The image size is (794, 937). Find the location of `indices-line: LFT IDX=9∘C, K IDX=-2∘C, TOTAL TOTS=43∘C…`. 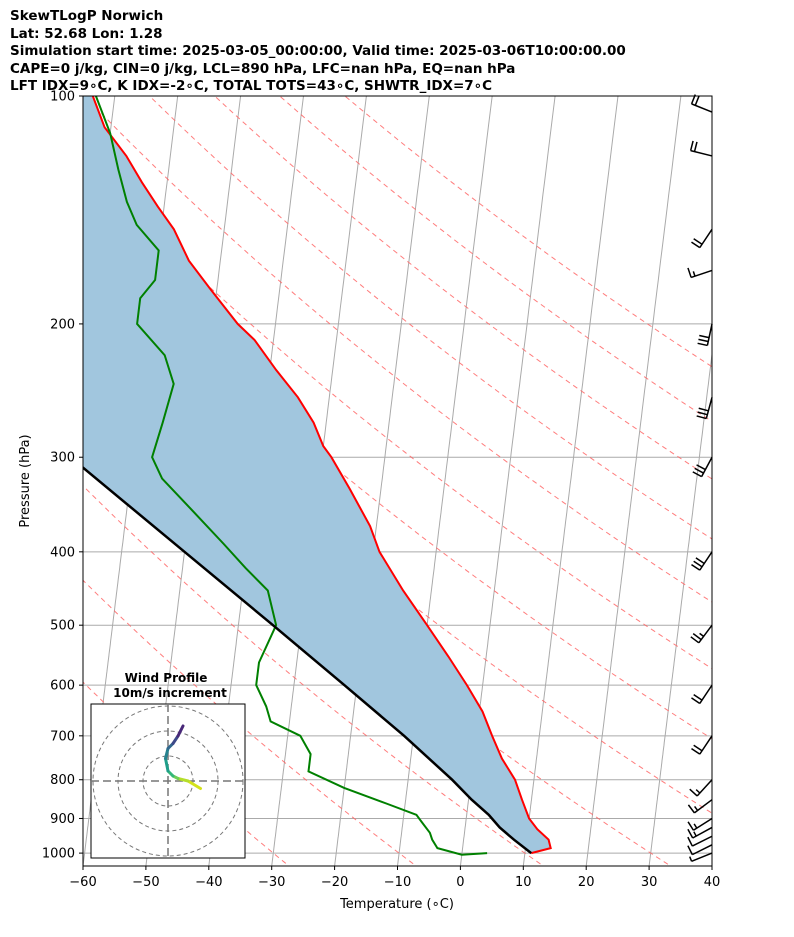

indices-line: LFT IDX=9∘C, K IDX=-2∘C, TOTAL TOTS=43∘C… is located at coordinates (251, 86).